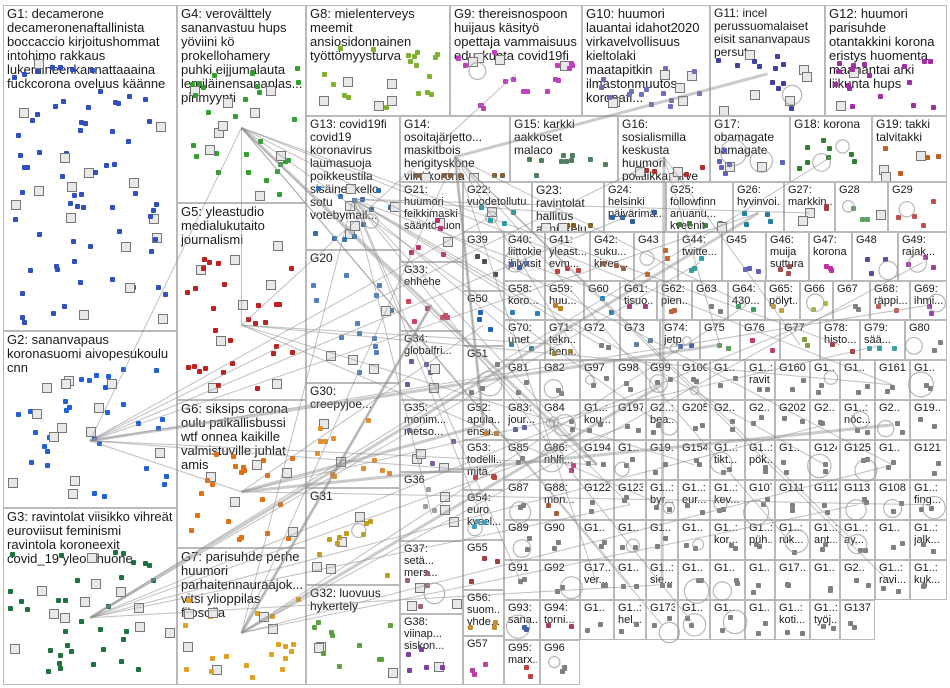 The width and height of the screenshot is (950, 688). What do you see at coordinates (483, 373) in the screenshot?
I see `group-cell-g51: G51` at bounding box center [483, 373].